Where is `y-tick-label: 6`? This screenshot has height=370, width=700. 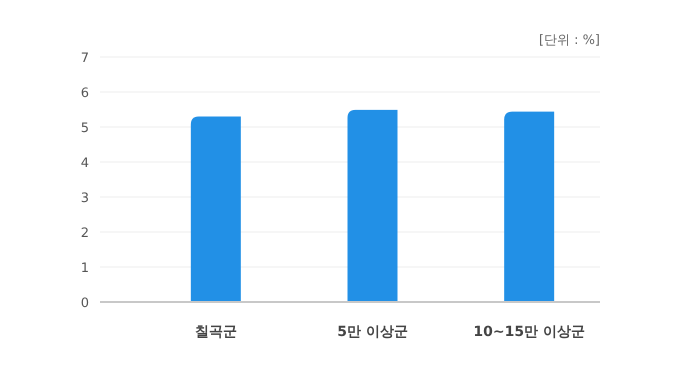
y-tick-label: 6 is located at coordinates (84, 93).